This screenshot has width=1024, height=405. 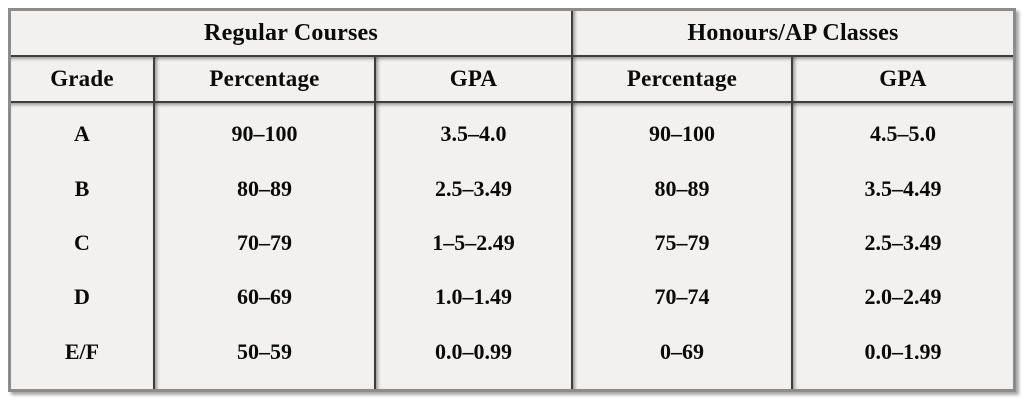 I want to click on table-cell: C, so click(x=82, y=242).